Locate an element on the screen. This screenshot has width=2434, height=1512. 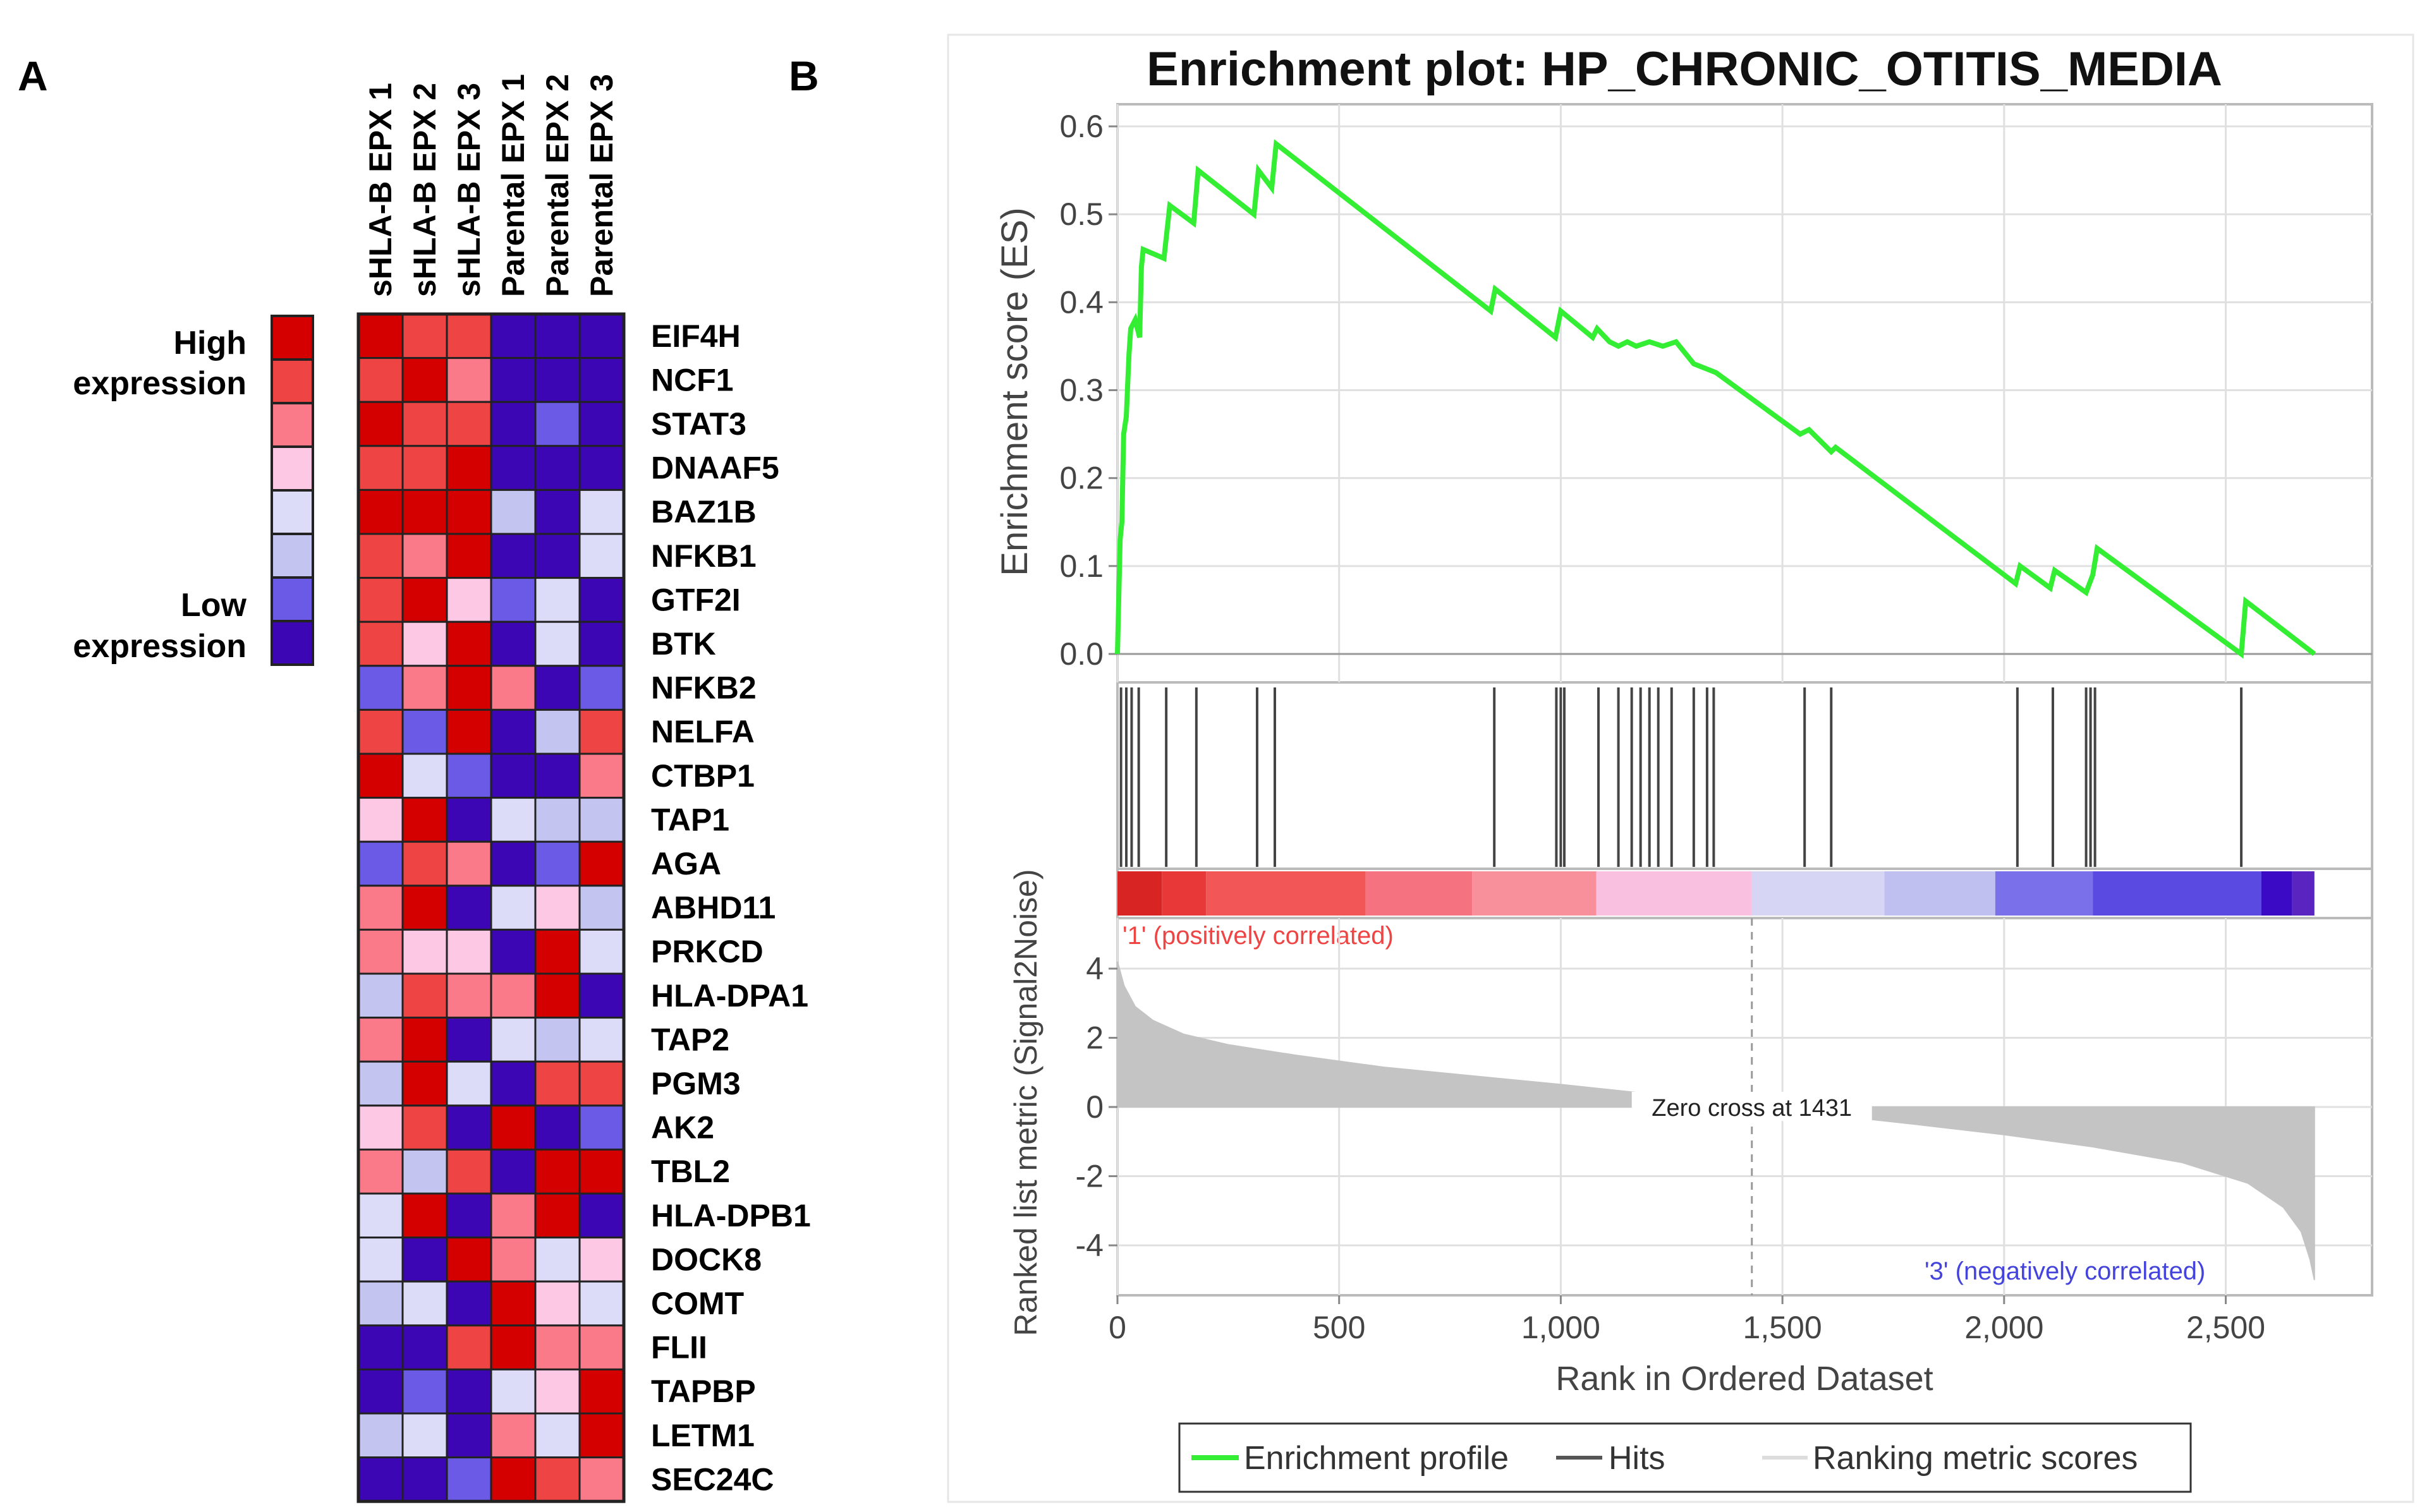
x-tick-label-1000: 1,000 is located at coordinates (1561, 1327).